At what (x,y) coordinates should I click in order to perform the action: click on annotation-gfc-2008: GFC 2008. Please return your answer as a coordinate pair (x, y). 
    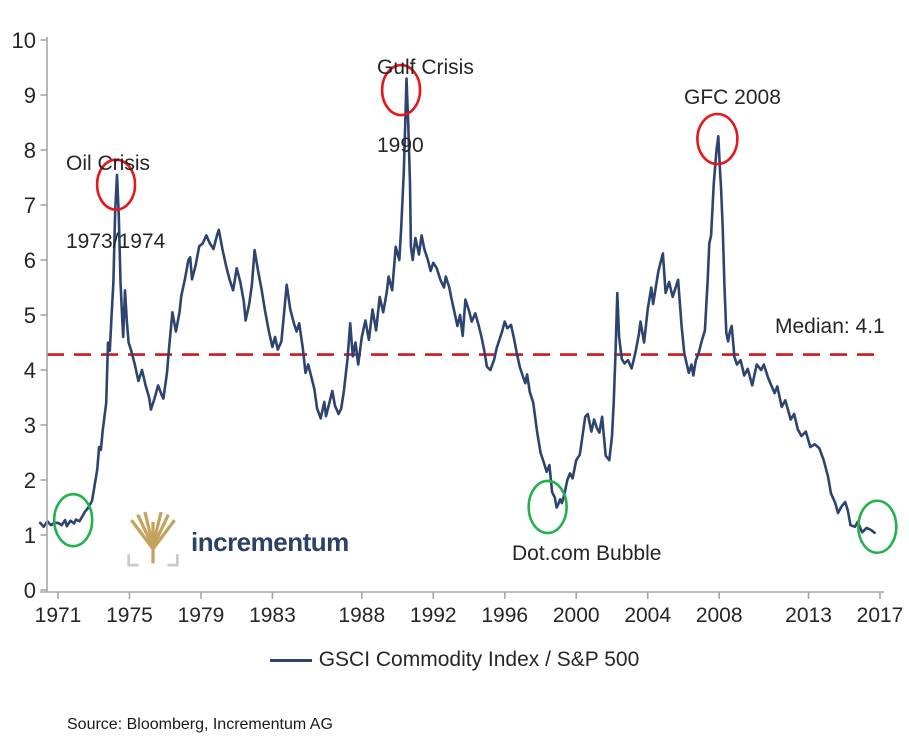
    Looking at the image, I should click on (732, 97).